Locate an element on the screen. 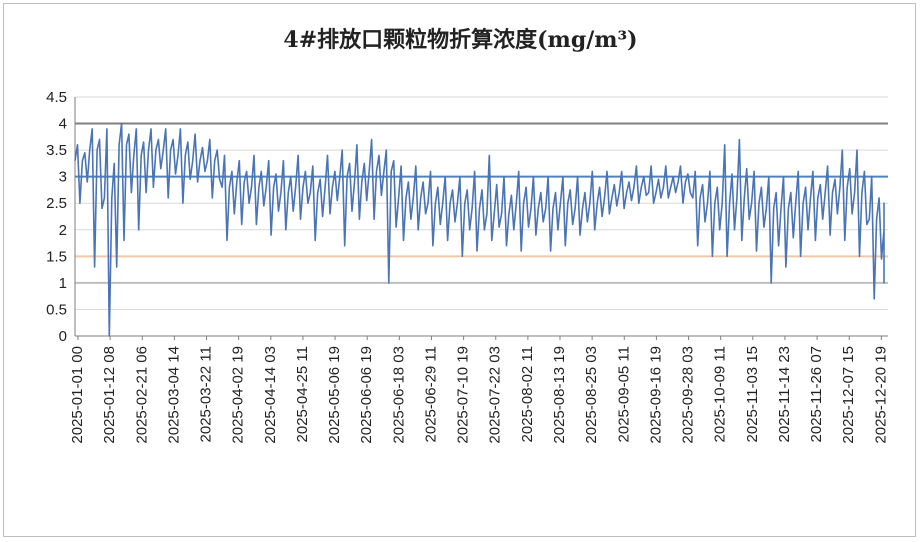  x-tick-label: 2025-06-29 11 is located at coordinates (431, 394).